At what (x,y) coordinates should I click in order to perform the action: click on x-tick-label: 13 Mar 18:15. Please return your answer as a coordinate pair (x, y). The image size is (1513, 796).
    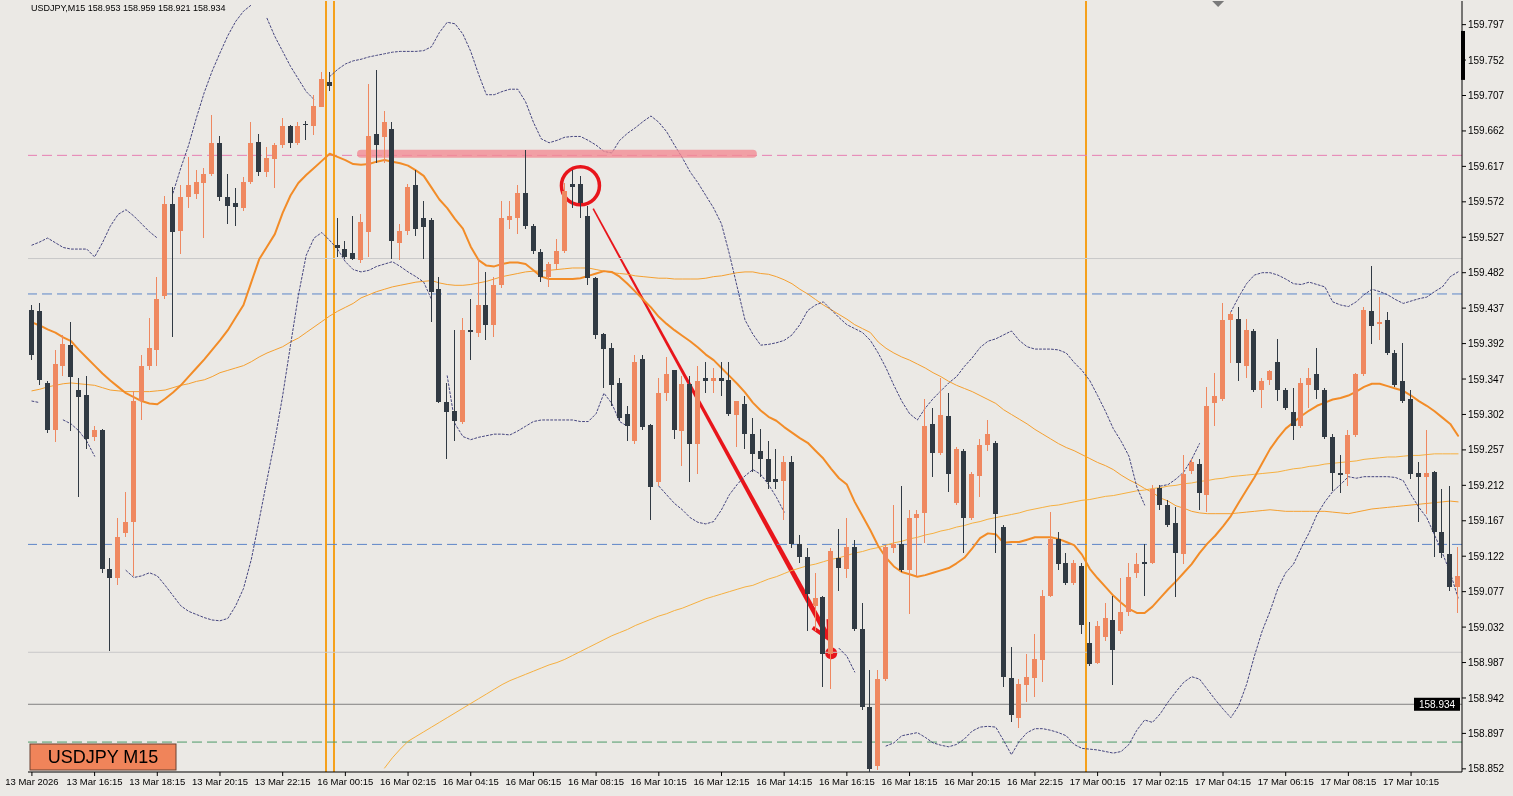
    Looking at the image, I should click on (157, 781).